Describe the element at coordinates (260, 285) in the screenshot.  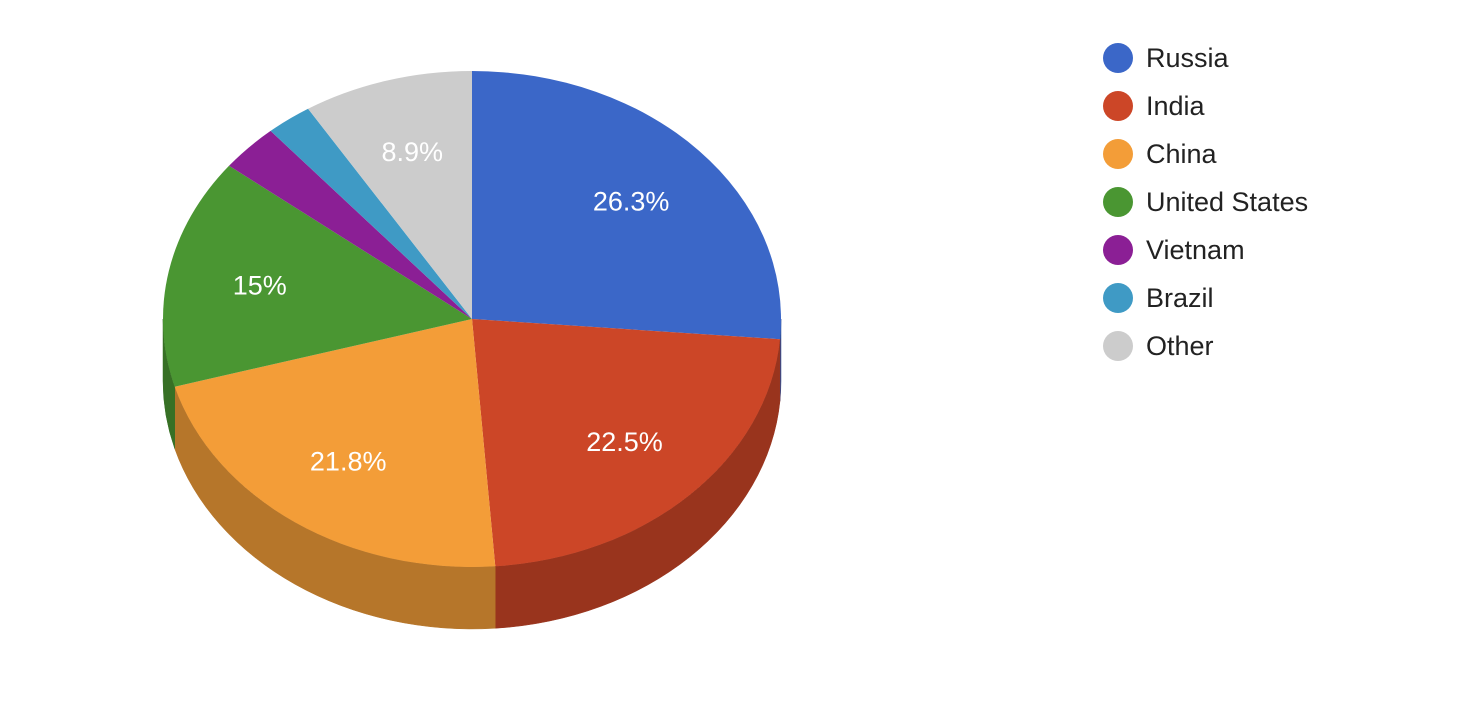
I see `slice-label-united-states: 15%` at that location.